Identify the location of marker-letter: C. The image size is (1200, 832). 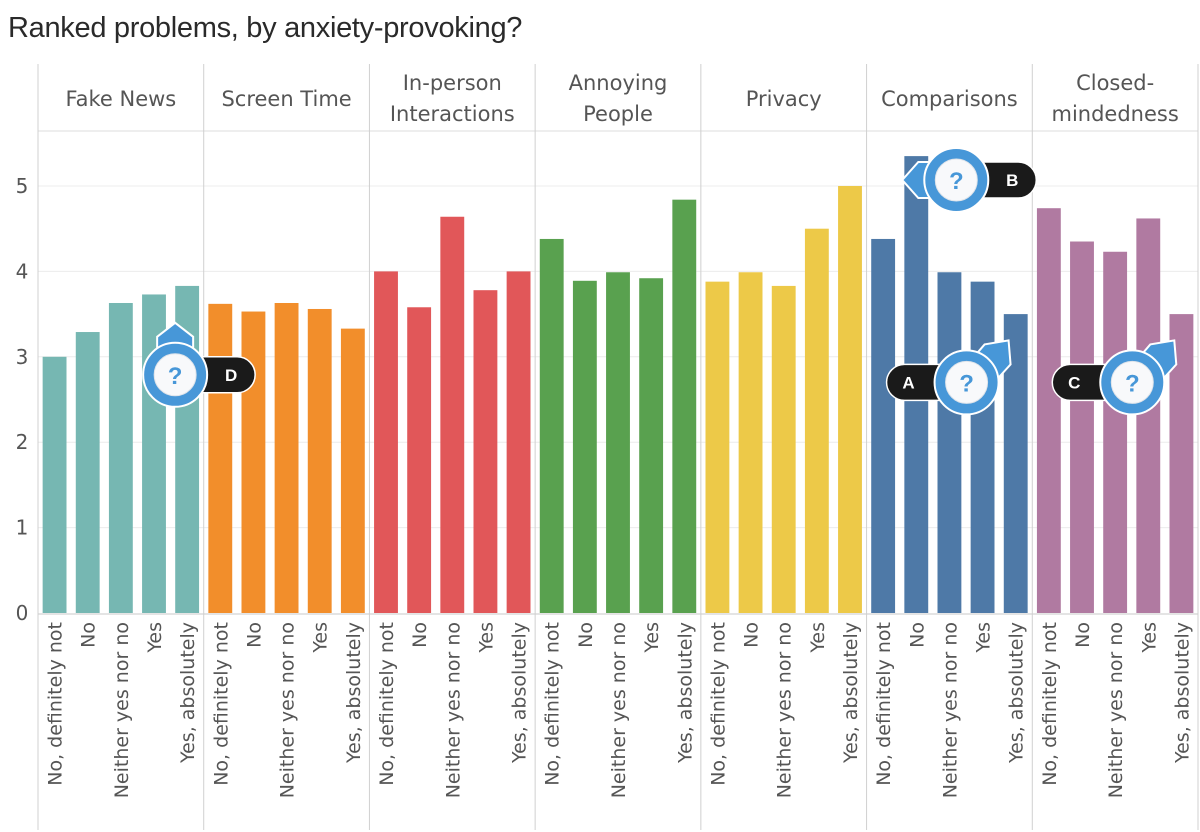
(1074, 382).